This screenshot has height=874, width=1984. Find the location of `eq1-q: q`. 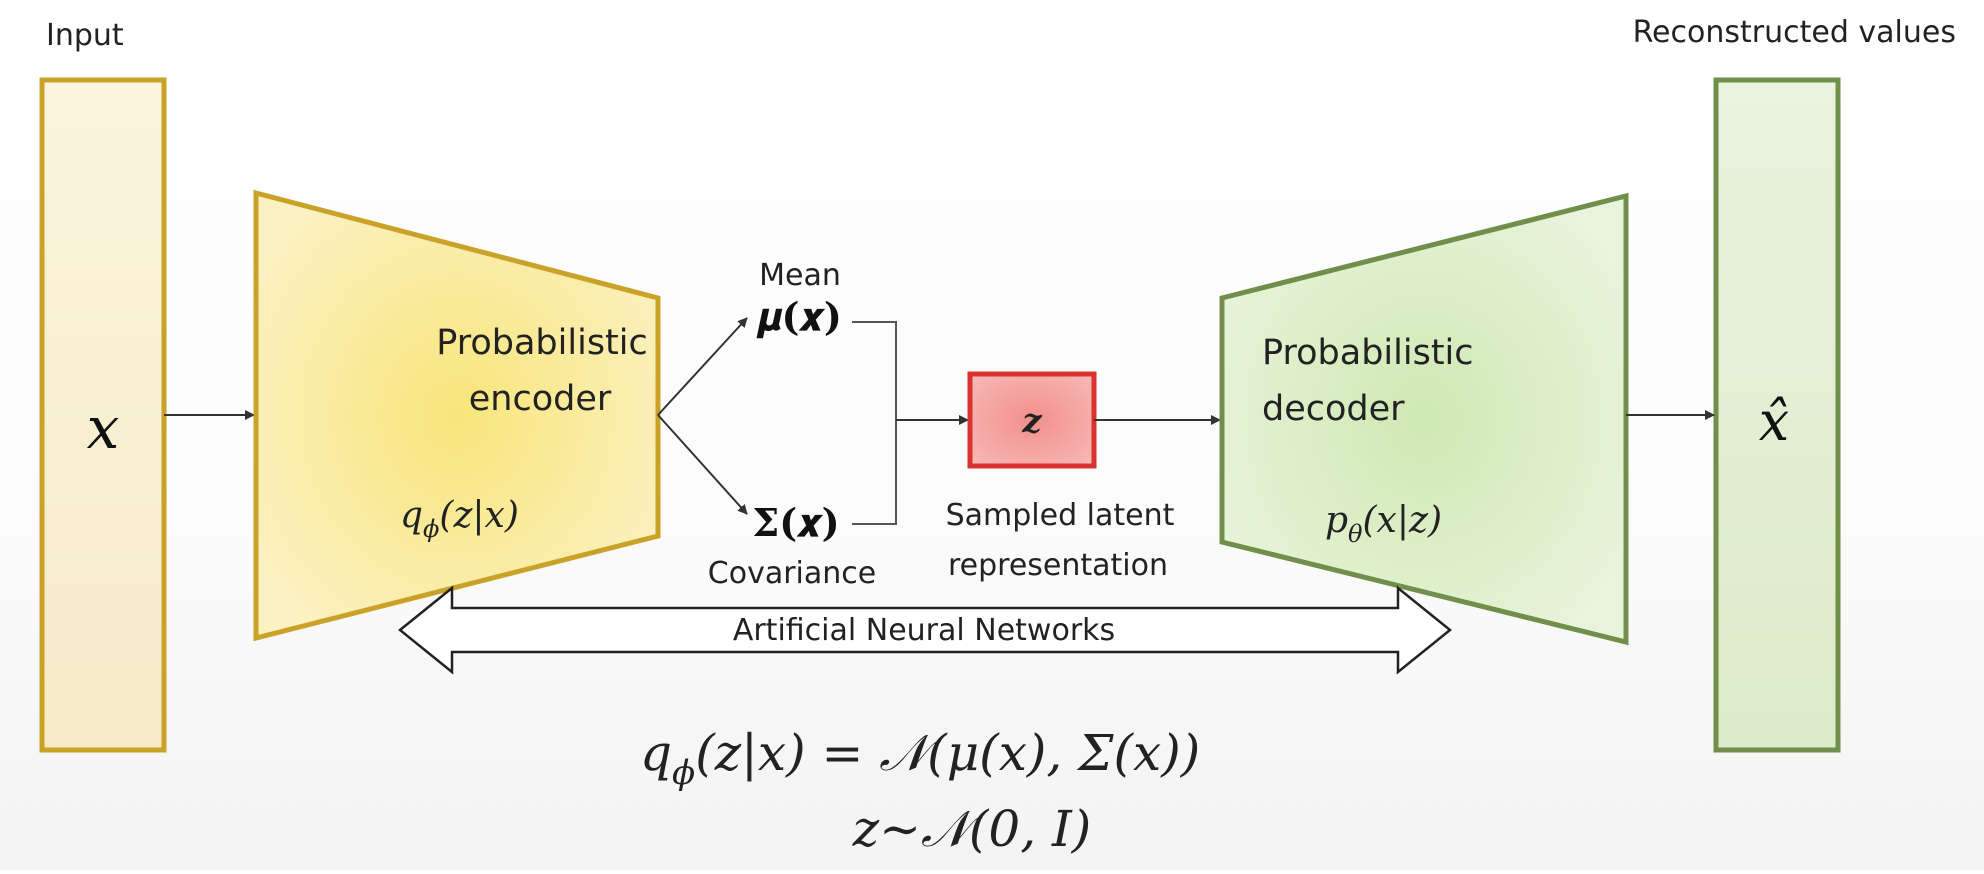

eq1-q: q is located at coordinates (656, 753).